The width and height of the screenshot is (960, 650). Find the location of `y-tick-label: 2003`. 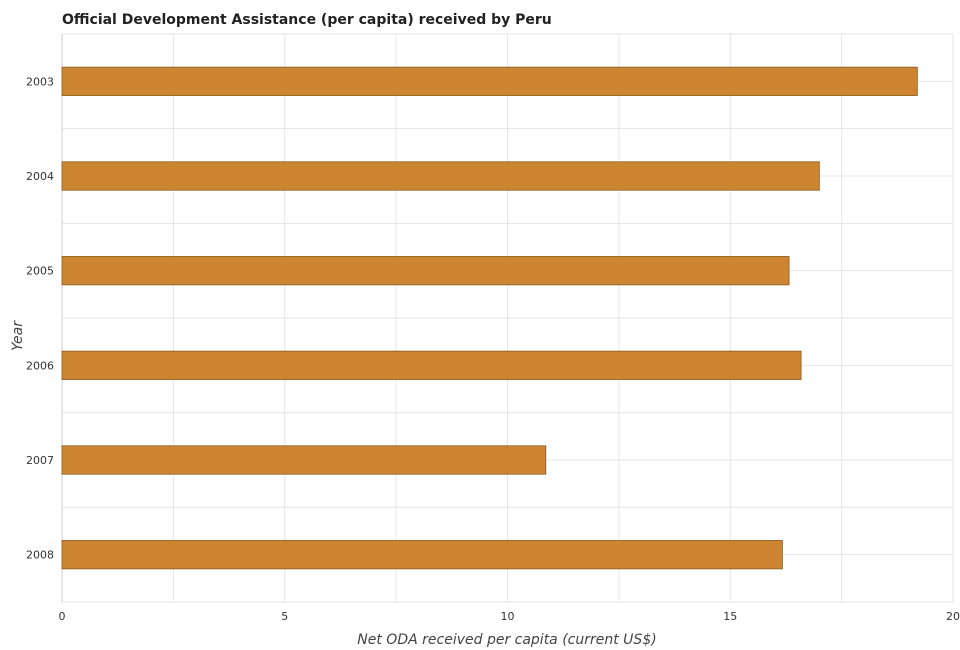

y-tick-label: 2003 is located at coordinates (40, 81).